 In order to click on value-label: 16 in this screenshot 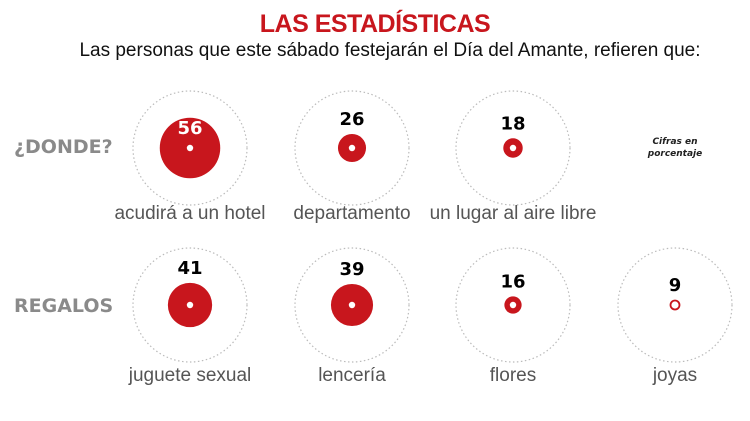, I will do `click(512, 281)`.